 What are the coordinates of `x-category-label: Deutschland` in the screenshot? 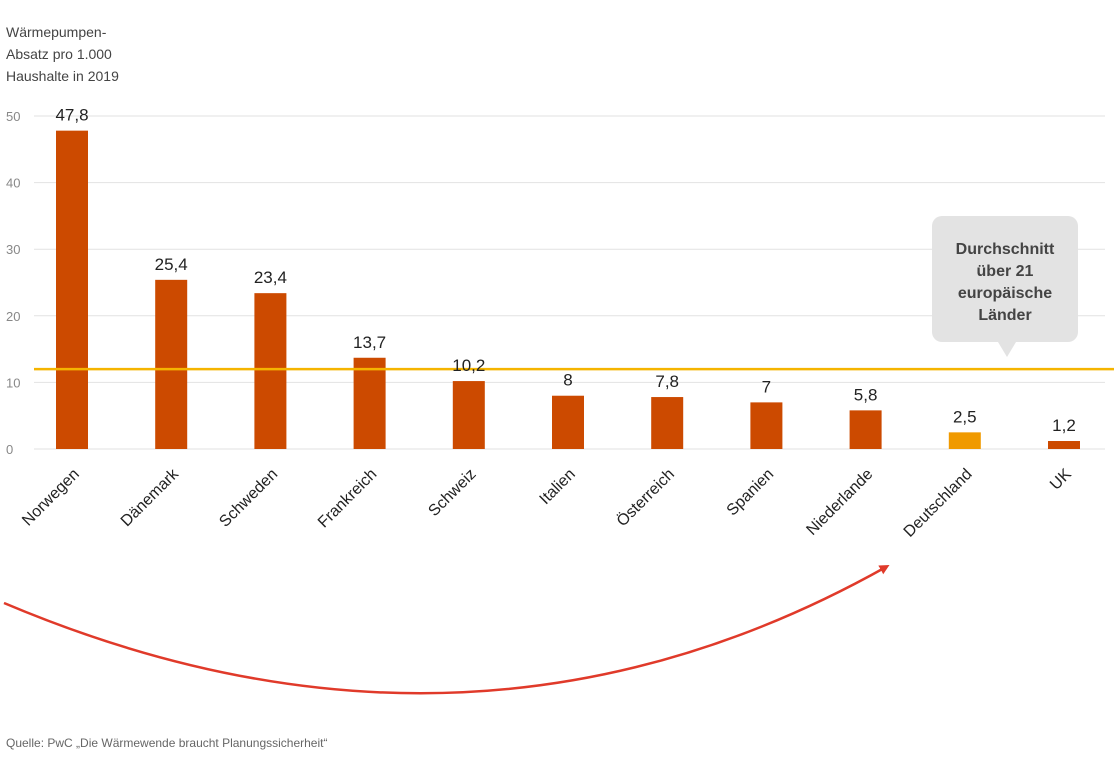 It's located at (938, 503).